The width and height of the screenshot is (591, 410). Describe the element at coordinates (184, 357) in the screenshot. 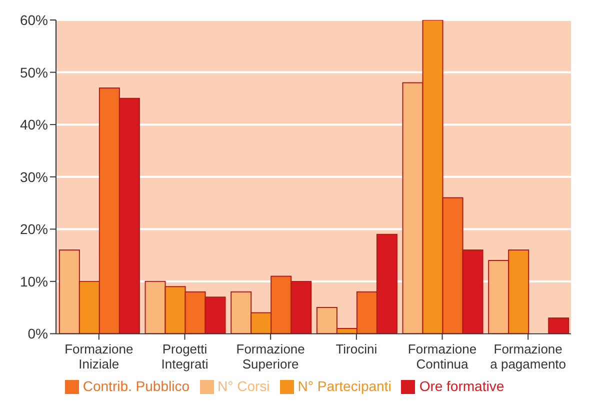

I see `x-tick-label: Progetti Integrati` at that location.